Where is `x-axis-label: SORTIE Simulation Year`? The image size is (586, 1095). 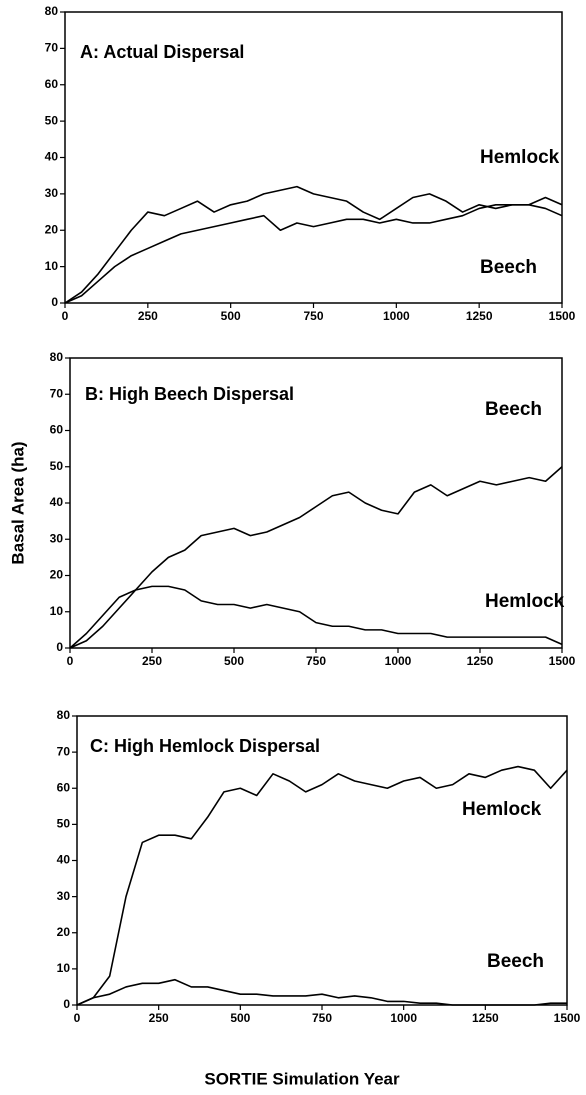 x-axis-label: SORTIE Simulation Year is located at coordinates (302, 1078).